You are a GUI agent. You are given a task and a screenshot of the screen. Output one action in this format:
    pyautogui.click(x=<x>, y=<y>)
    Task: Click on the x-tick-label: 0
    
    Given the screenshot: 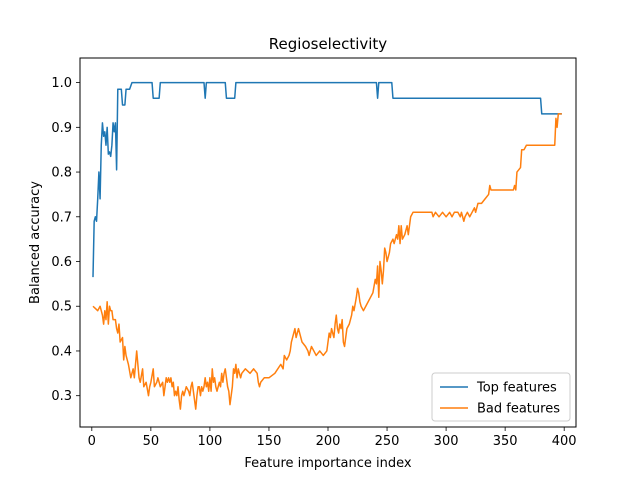 What is the action you would take?
    pyautogui.click(x=92, y=441)
    